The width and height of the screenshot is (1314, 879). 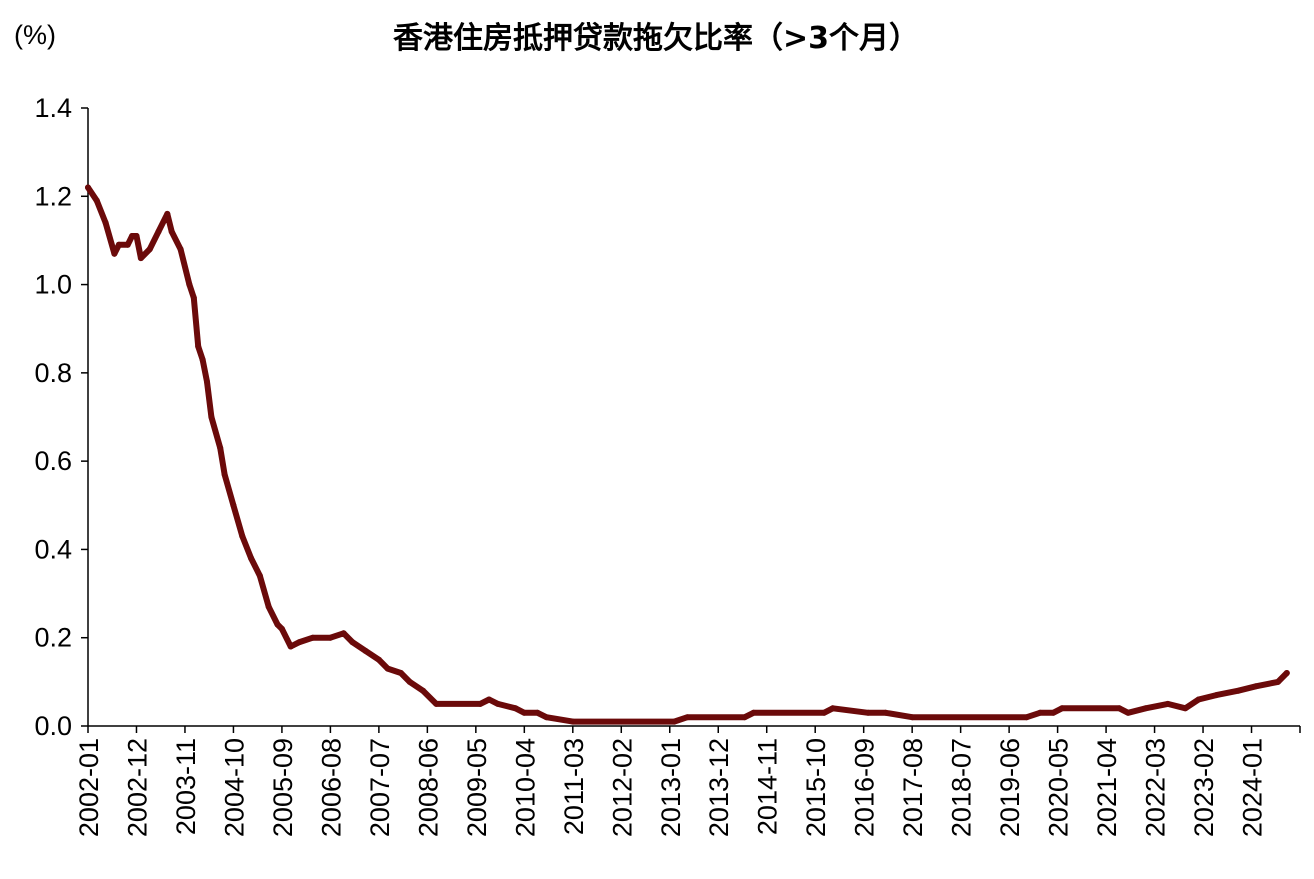 I want to click on x-tick-label: 2002-01, so click(x=89, y=787).